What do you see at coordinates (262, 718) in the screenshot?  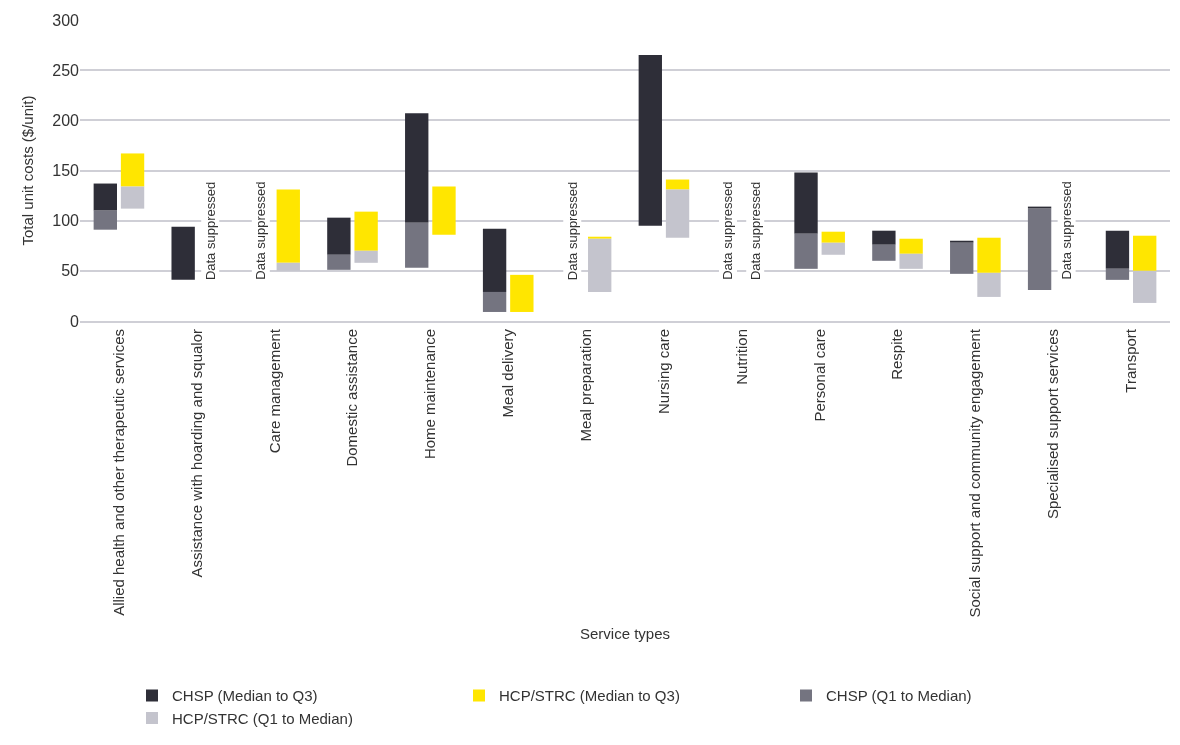 I see `legend-label: HCP/STRC (Q1 to Median)` at bounding box center [262, 718].